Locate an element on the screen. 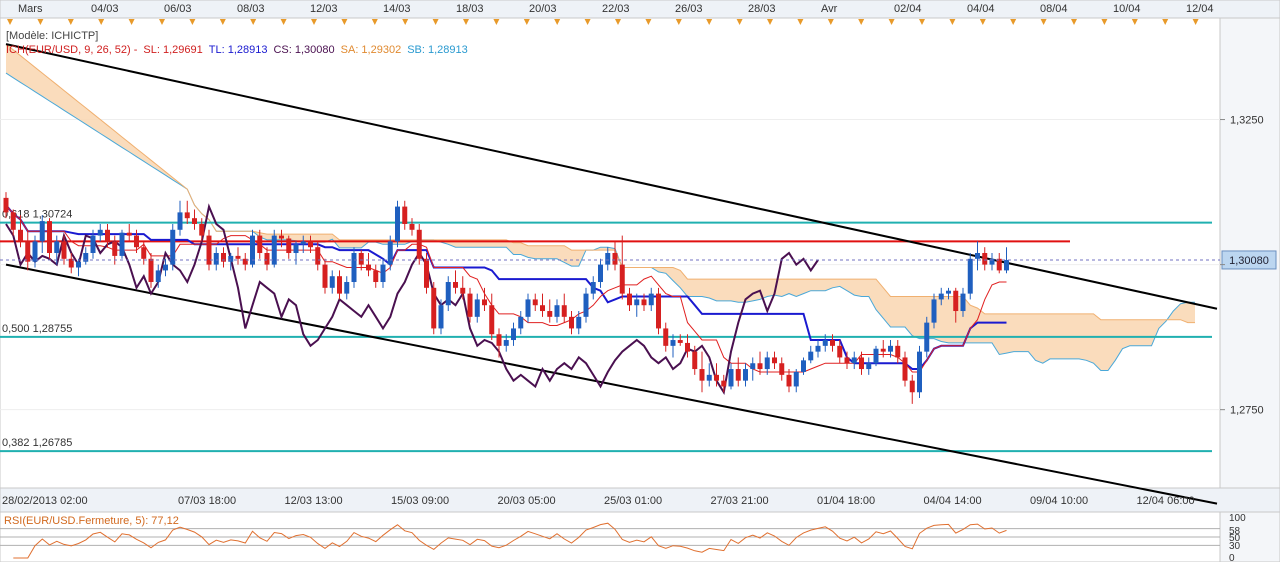  top-date-label: 28/03 is located at coordinates (762, 9).